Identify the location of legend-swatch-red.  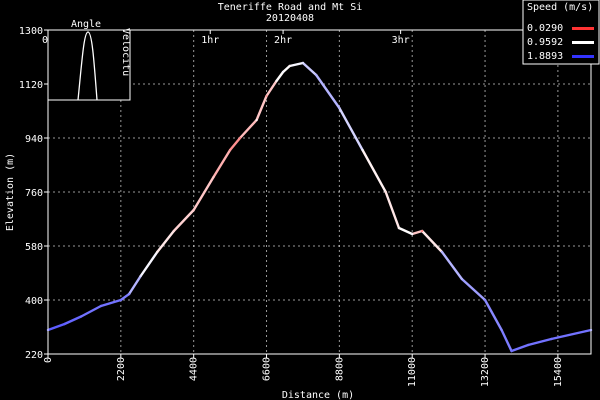
(583, 28).